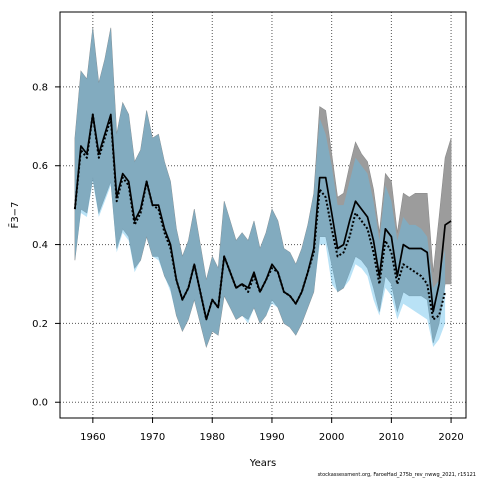 This screenshot has height=480, width=480. What do you see at coordinates (262, 463) in the screenshot?
I see `x-axis-title: Years` at bounding box center [262, 463].